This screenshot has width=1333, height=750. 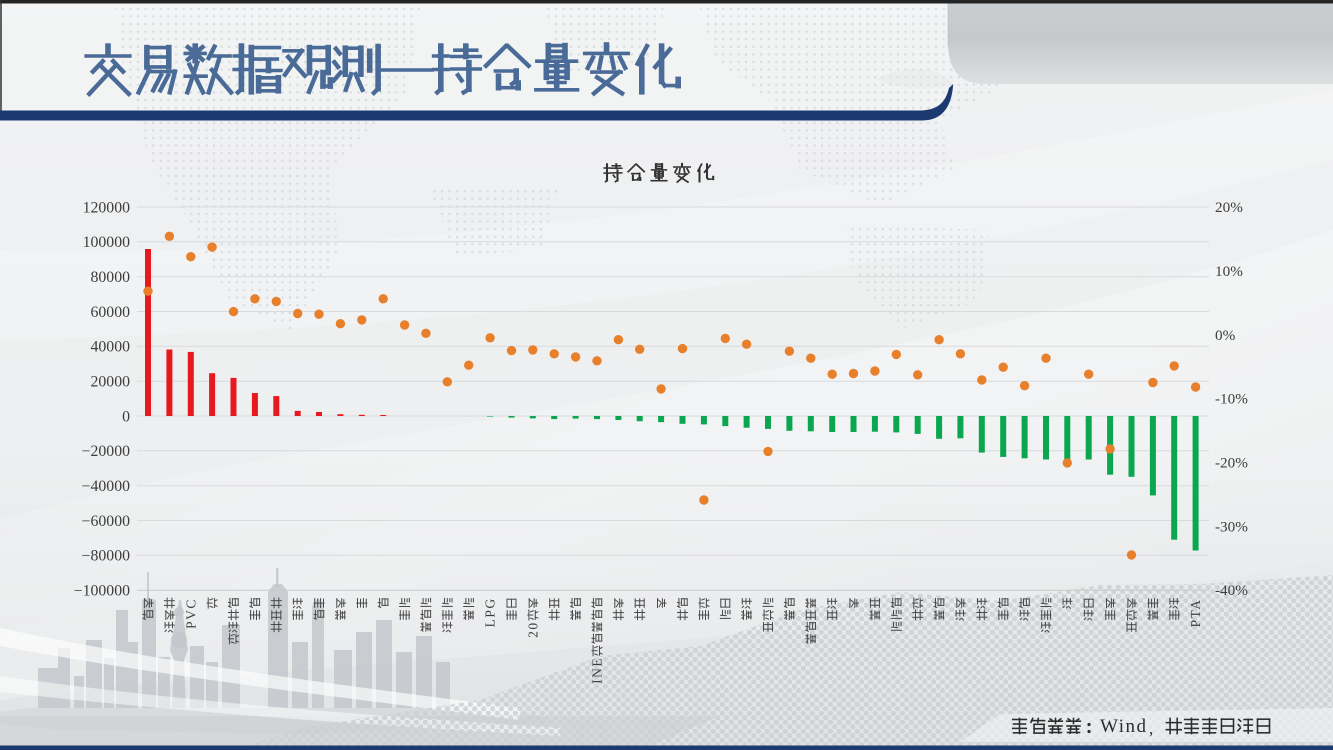 I want to click on svg-text: −40000, so click(x=106, y=486).